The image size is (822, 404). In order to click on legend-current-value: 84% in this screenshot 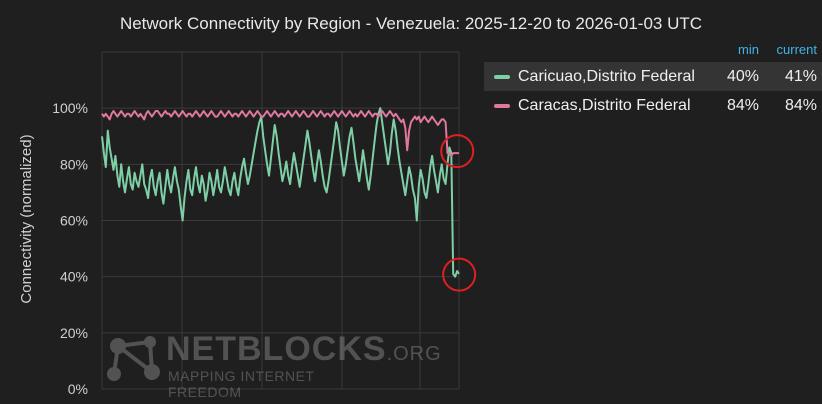, I will do `click(800, 105)`.